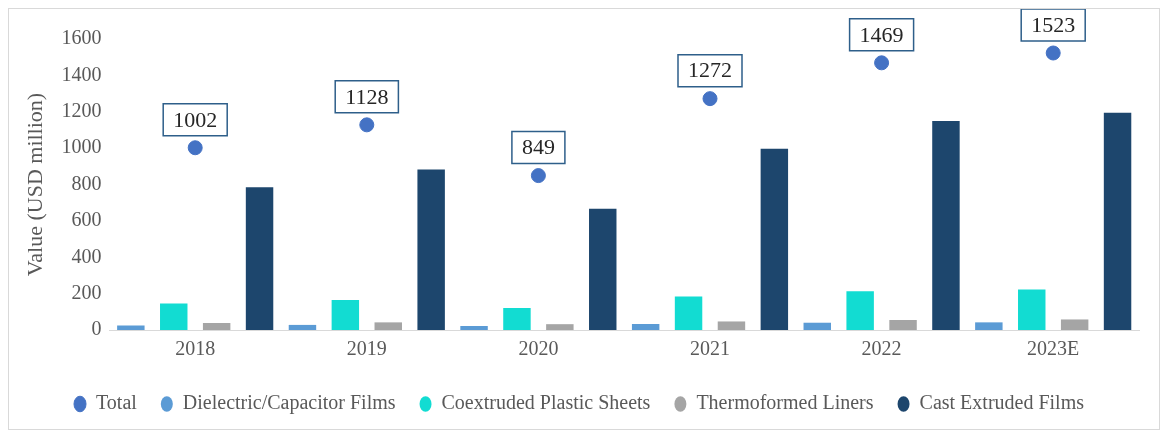 This screenshot has height=441, width=1174. Describe the element at coordinates (86, 182) in the screenshot. I see `y-tick-label: 800` at that location.